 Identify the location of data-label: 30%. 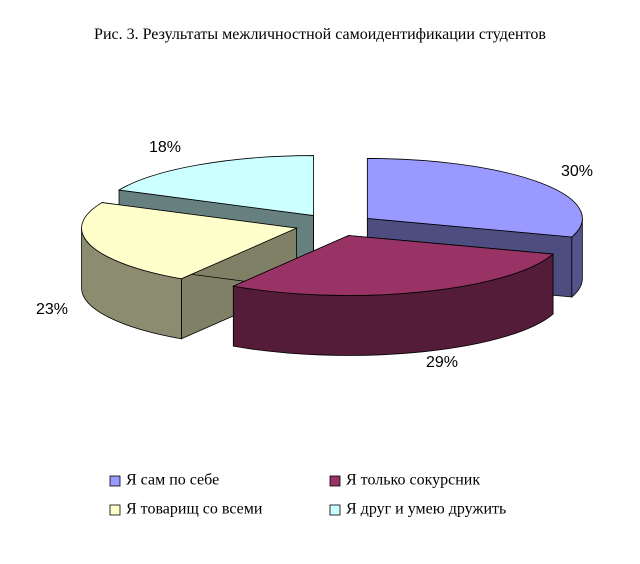
(577, 171).